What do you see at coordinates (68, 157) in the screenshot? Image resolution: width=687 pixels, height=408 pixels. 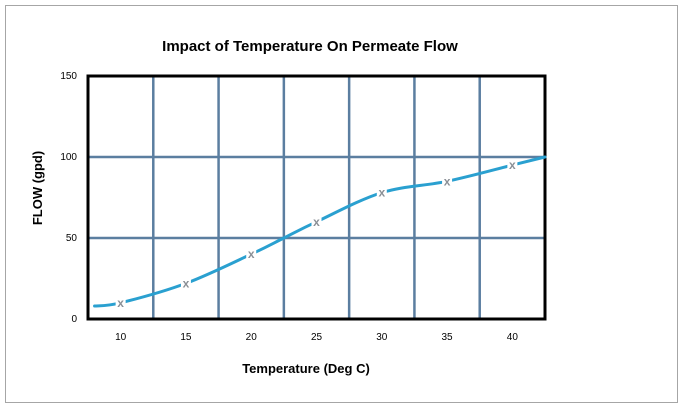 I see `y-tick-label: 100` at bounding box center [68, 157].